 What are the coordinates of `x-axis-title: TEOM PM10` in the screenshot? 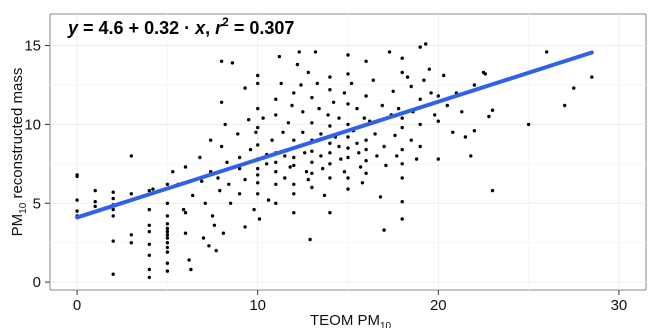 It's located at (351, 320).